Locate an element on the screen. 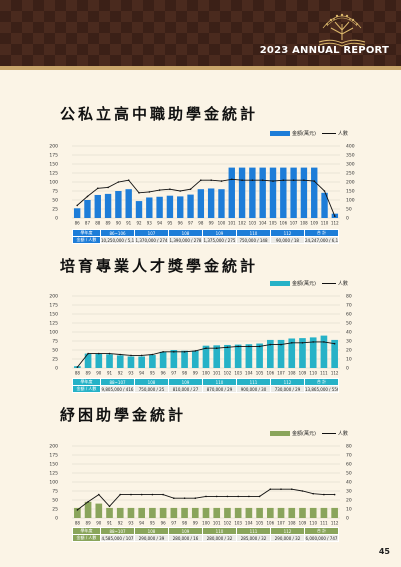  report-title: 2023 ANNUAL REPORT is located at coordinates (324, 50).